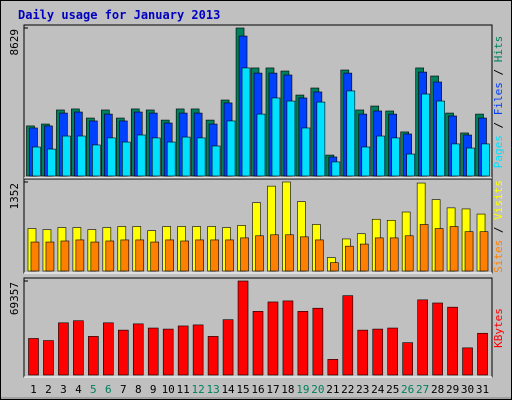  What do you see at coordinates (63, 389) in the screenshot?
I see `x-tick-label: 3` at bounding box center [63, 389].